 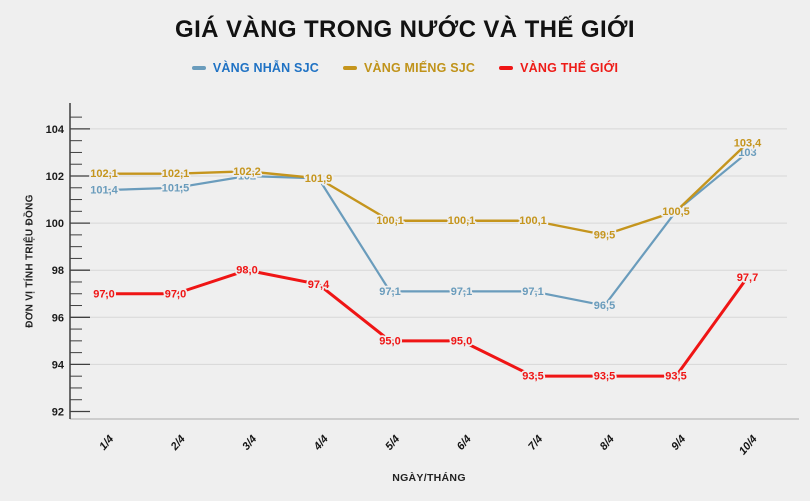 I want to click on data-label-vang-the-gioi-4-4: 97,4, so click(x=319, y=285).